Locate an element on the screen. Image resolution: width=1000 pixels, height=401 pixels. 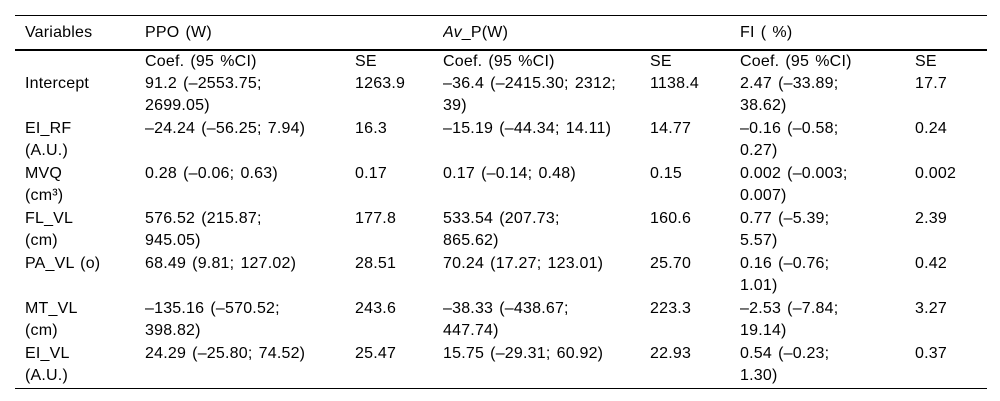
subheader-ppo-se: SE is located at coordinates (366, 61).